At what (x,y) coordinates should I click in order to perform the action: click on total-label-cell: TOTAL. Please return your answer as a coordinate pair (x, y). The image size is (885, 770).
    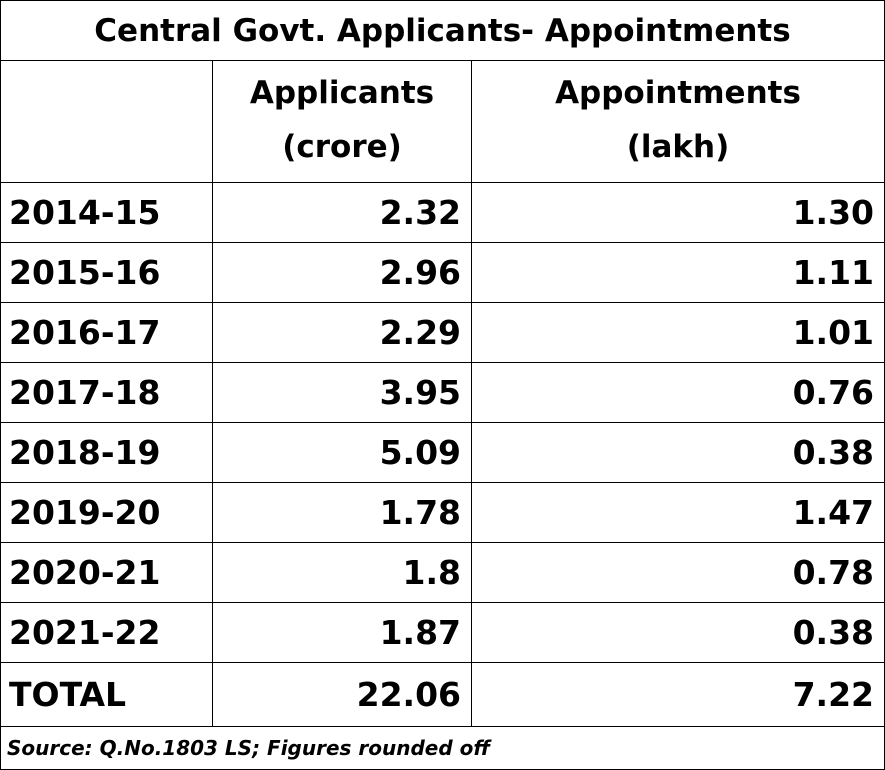
    Looking at the image, I should click on (106, 694).